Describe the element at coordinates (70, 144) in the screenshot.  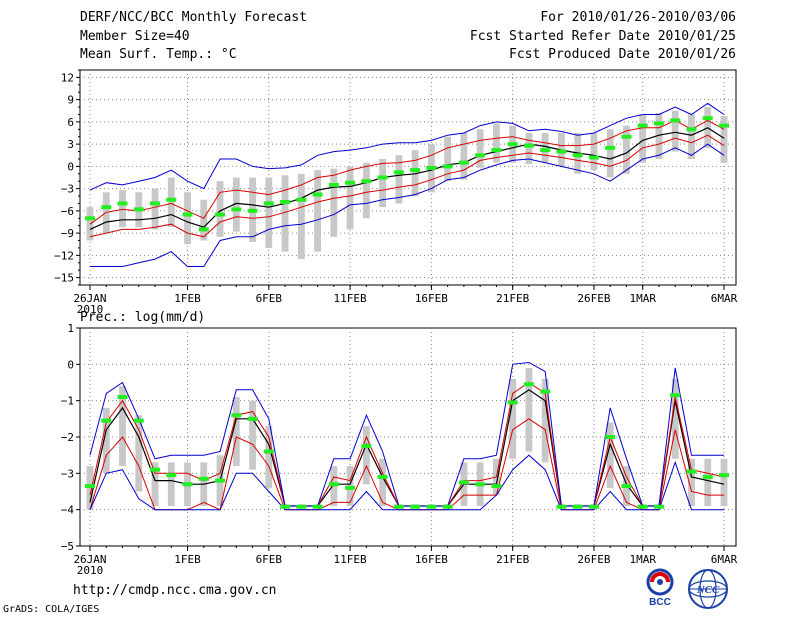
I see `y-tick-label: 3` at that location.